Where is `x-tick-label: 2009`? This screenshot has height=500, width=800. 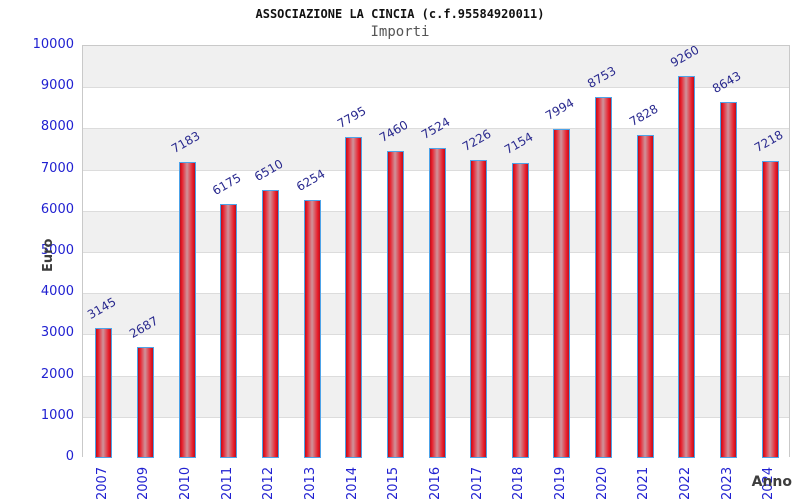 x-tick-label: 2009 is located at coordinates (144, 483).